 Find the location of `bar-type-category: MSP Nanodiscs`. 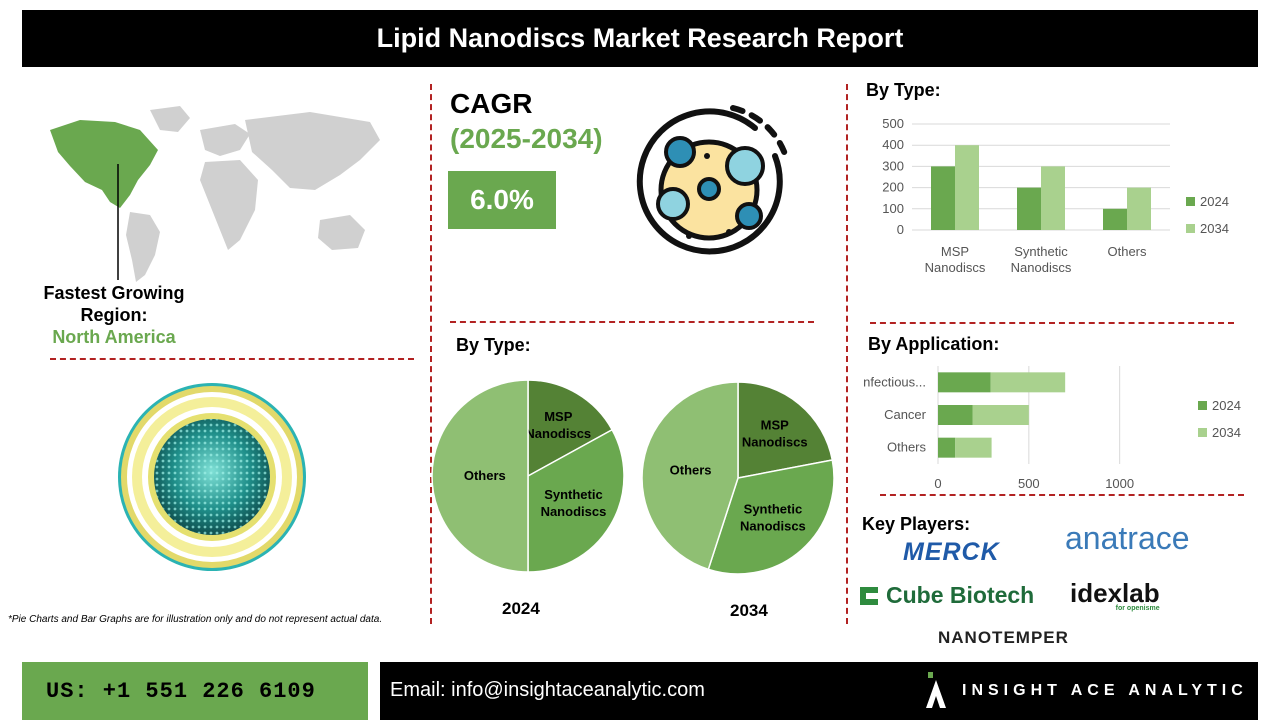

bar-type-category: MSP Nanodiscs is located at coordinates (955, 259).